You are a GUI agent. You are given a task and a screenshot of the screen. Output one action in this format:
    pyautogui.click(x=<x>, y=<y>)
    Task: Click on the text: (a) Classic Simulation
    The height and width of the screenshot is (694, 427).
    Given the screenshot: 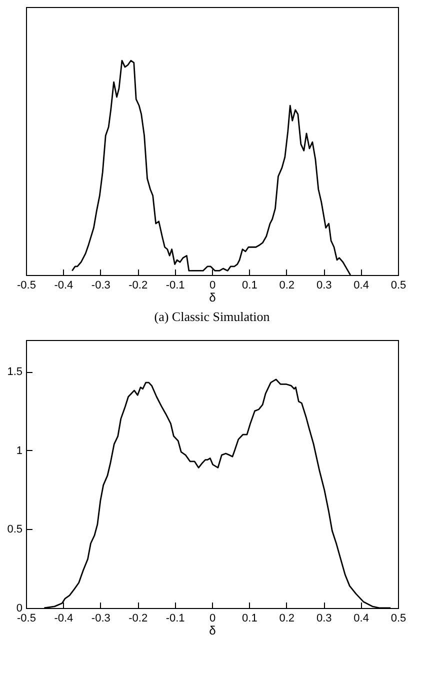 What is the action you would take?
    pyautogui.click(x=212, y=316)
    